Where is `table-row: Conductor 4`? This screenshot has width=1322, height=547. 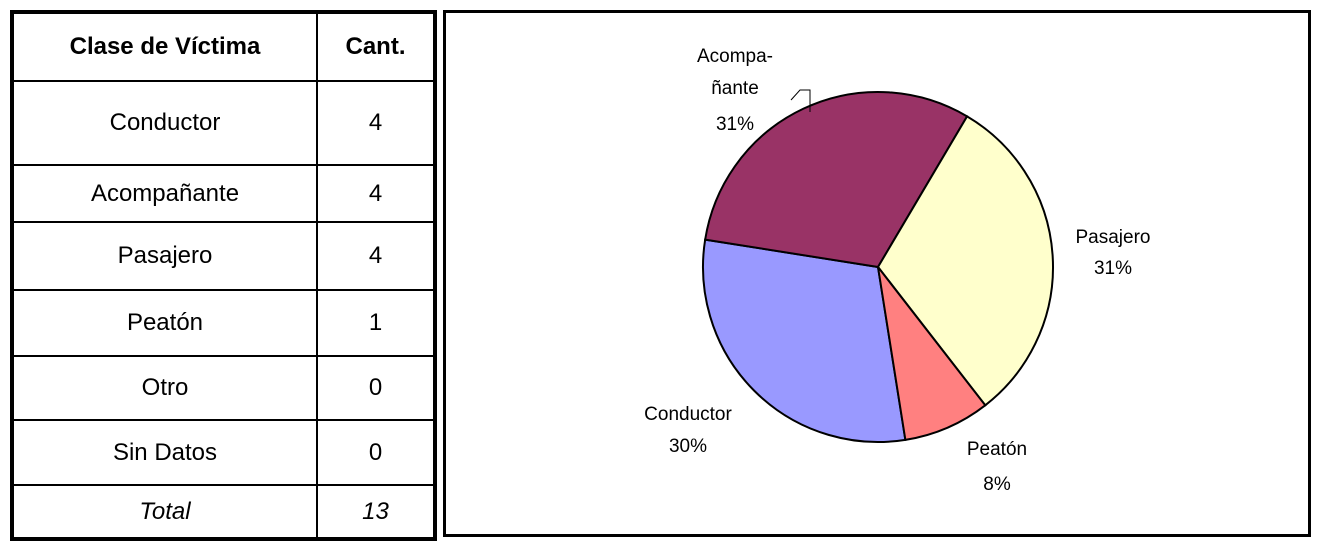
table-row: Conductor 4 is located at coordinates (223, 123).